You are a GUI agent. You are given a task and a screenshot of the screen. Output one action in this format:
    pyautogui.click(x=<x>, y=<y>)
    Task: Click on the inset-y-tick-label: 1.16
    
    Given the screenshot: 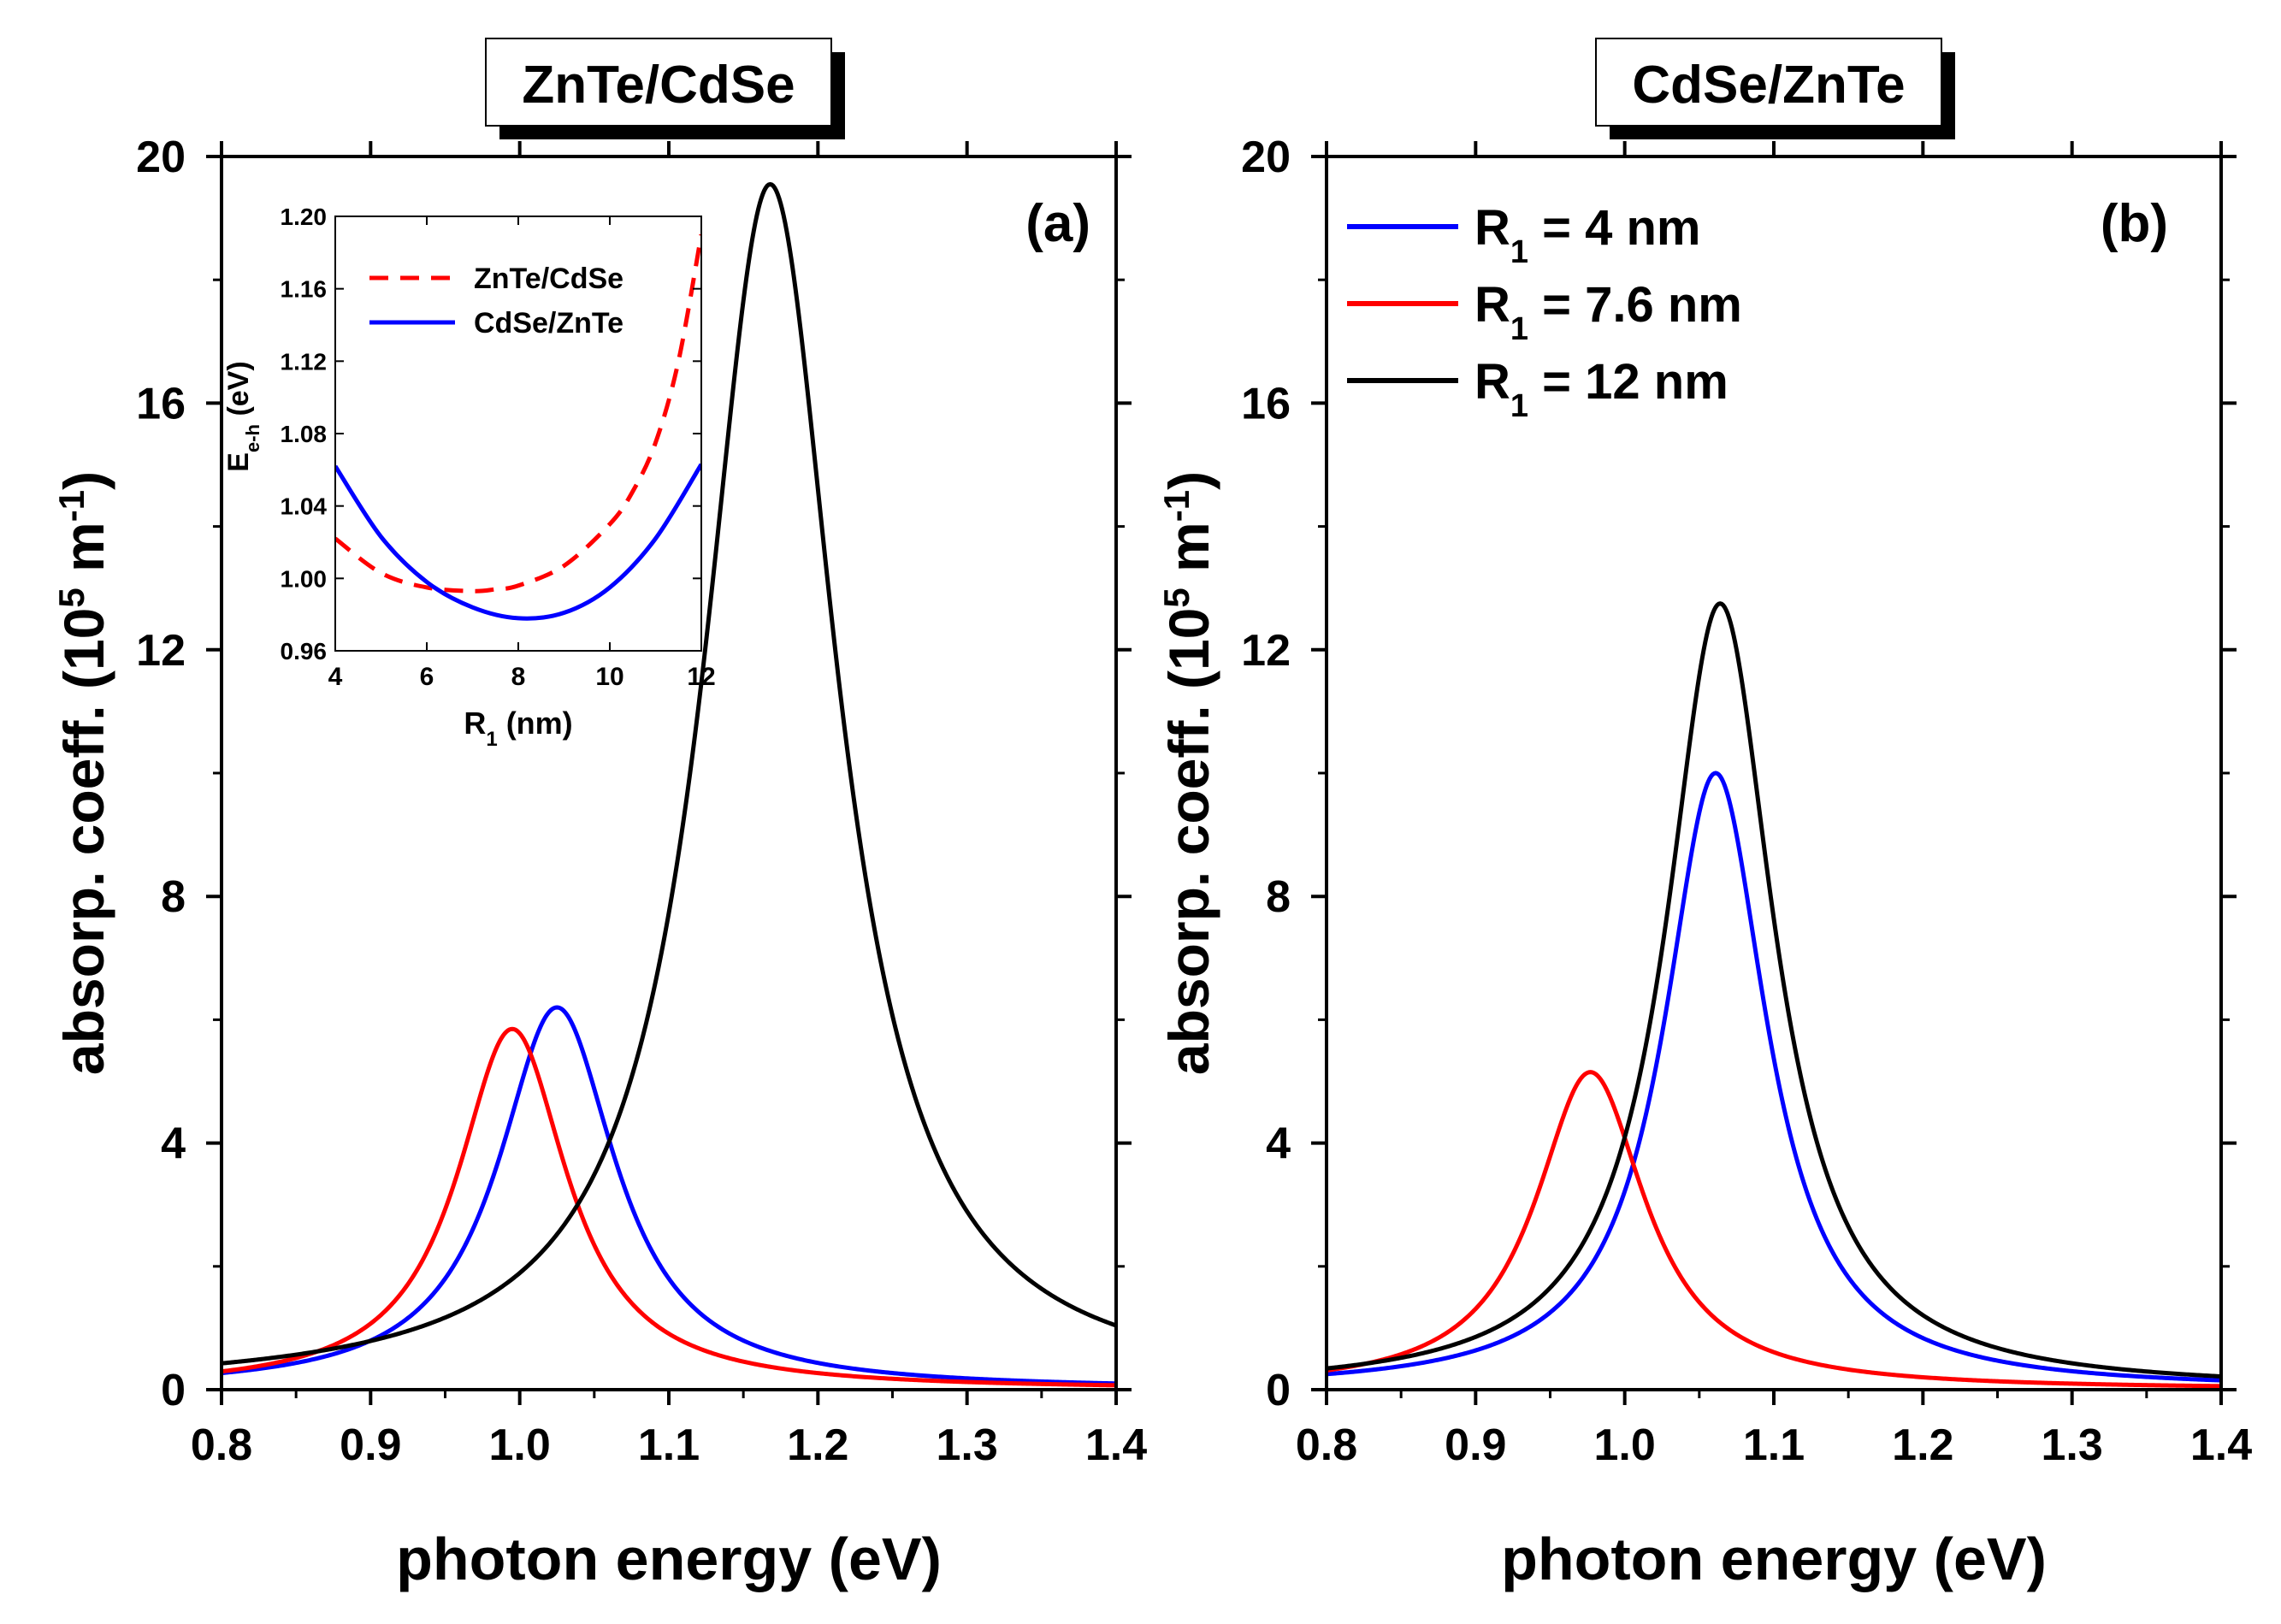 What is the action you would take?
    pyautogui.click(x=305, y=289)
    